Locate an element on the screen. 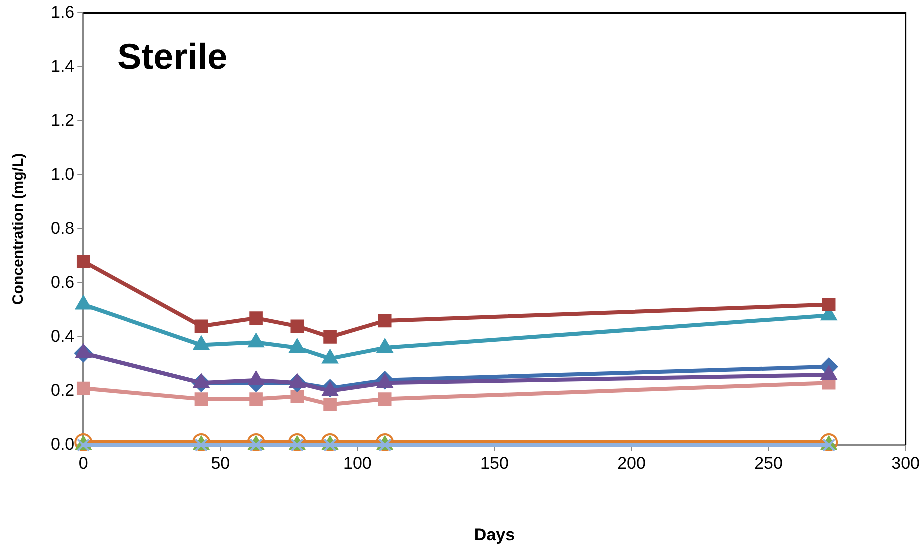 The height and width of the screenshot is (550, 923). x-tick-label: 150 is located at coordinates (494, 464).